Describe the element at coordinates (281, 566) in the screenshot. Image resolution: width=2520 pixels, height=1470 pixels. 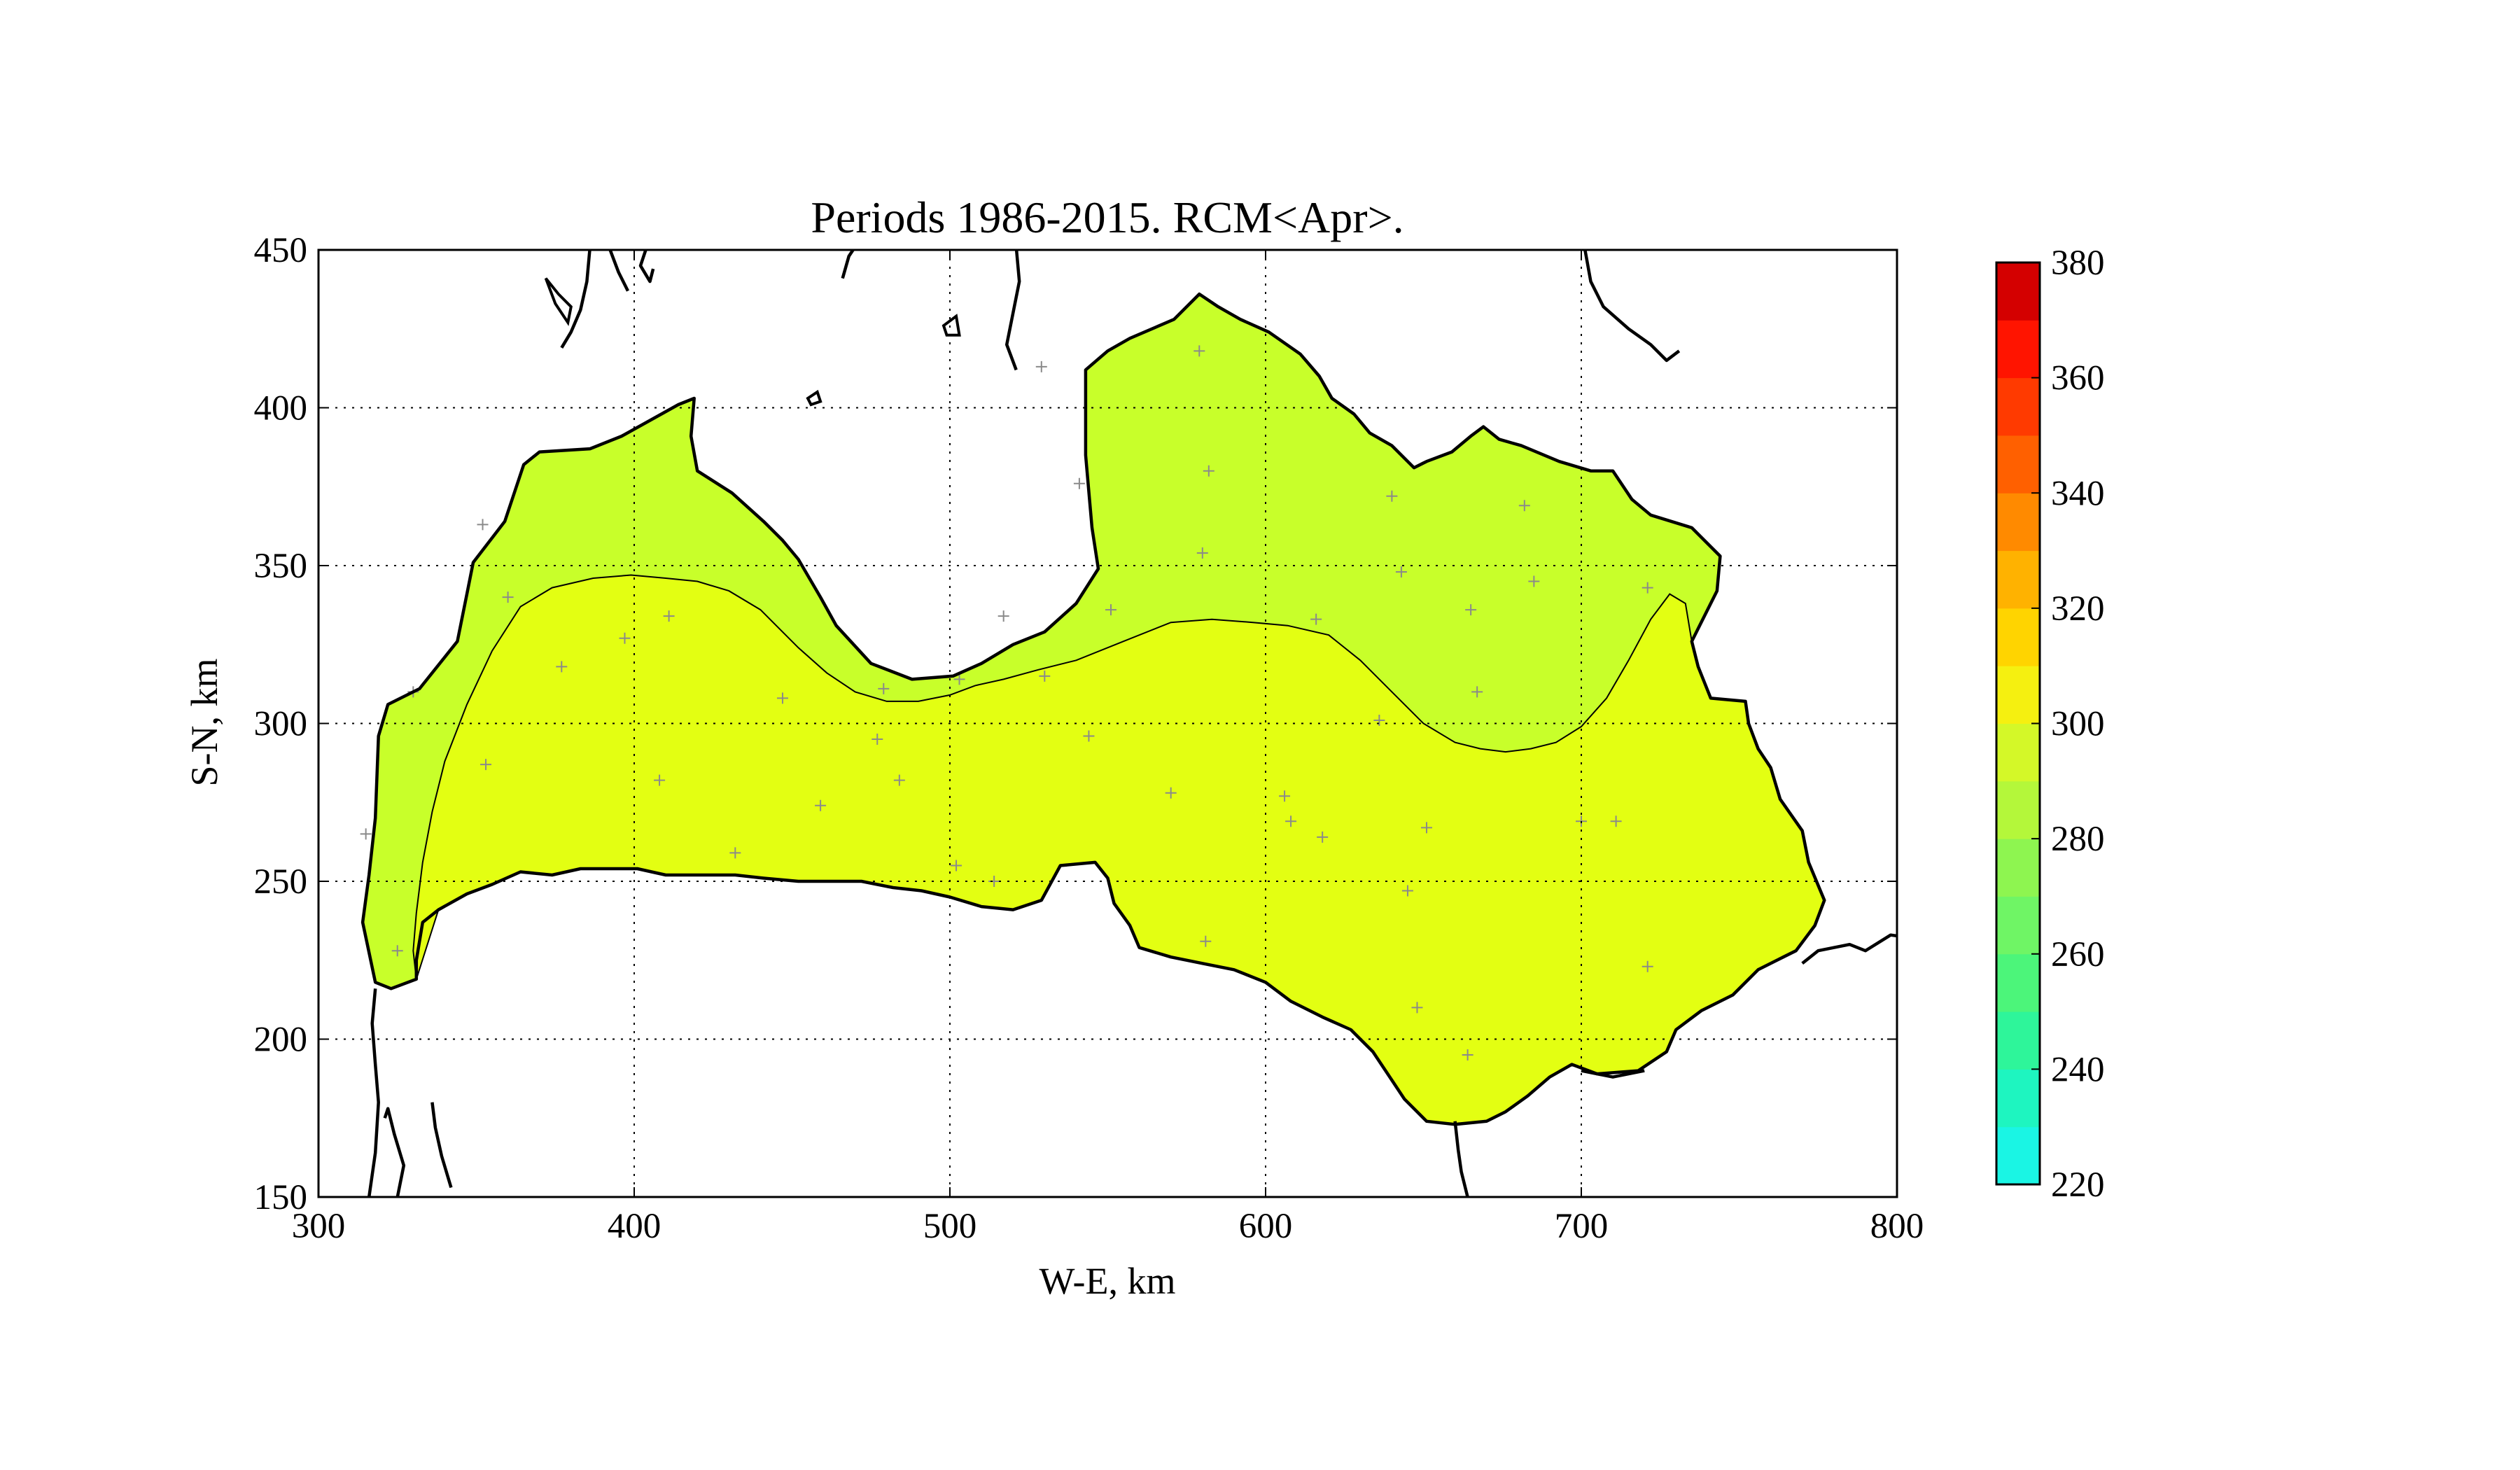
I see `y-tick-label: 350` at that location.